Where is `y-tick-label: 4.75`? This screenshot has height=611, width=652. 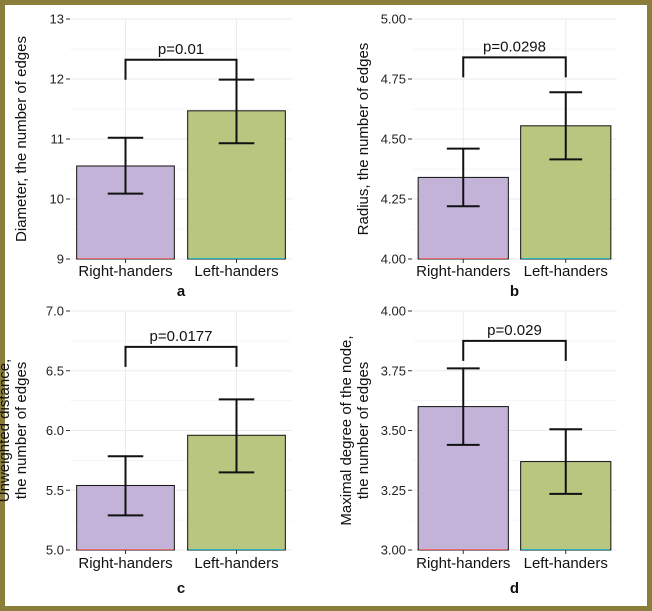
y-tick-label: 4.75 is located at coordinates (393, 79).